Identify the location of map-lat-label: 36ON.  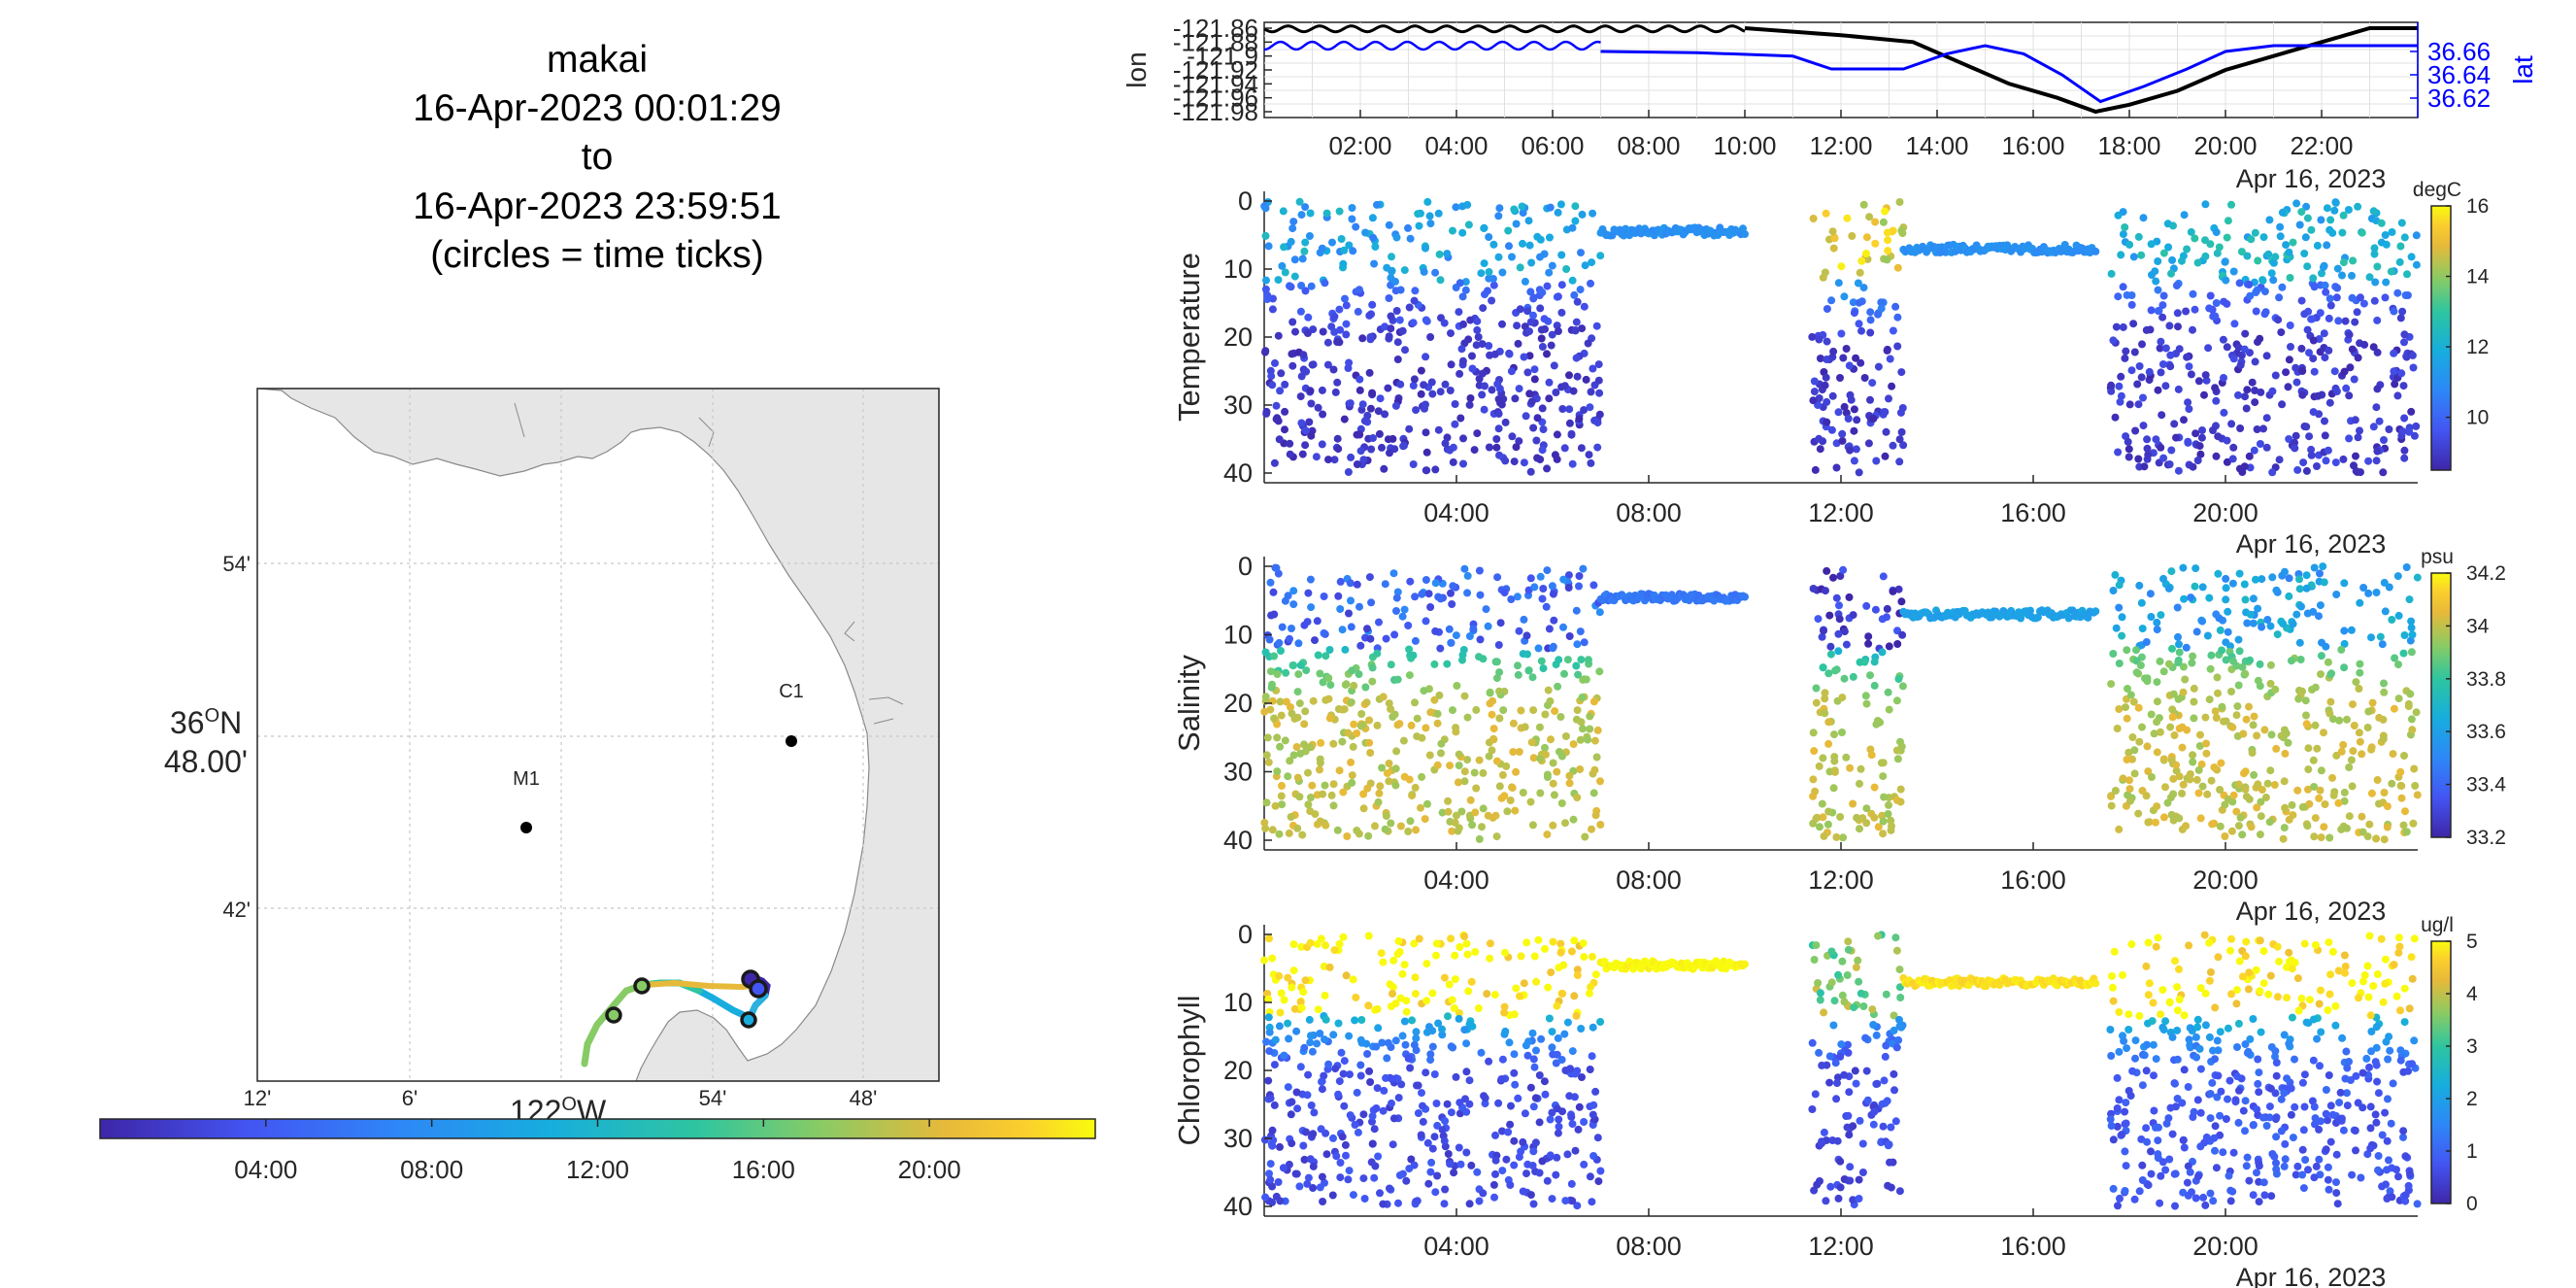
(206, 722).